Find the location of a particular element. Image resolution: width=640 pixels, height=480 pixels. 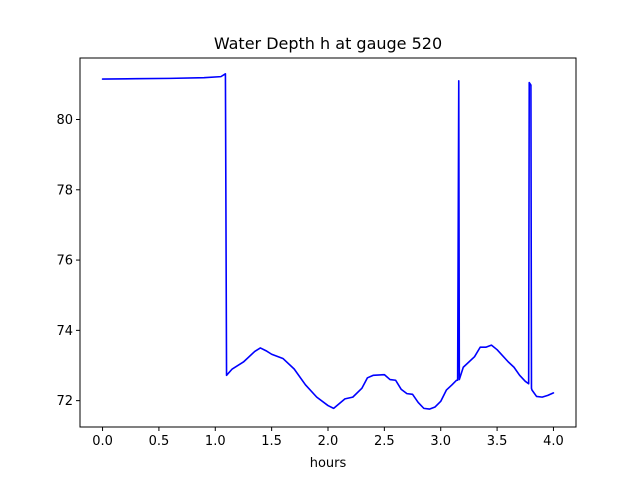

y-tick-label: 74 is located at coordinates (64, 331).